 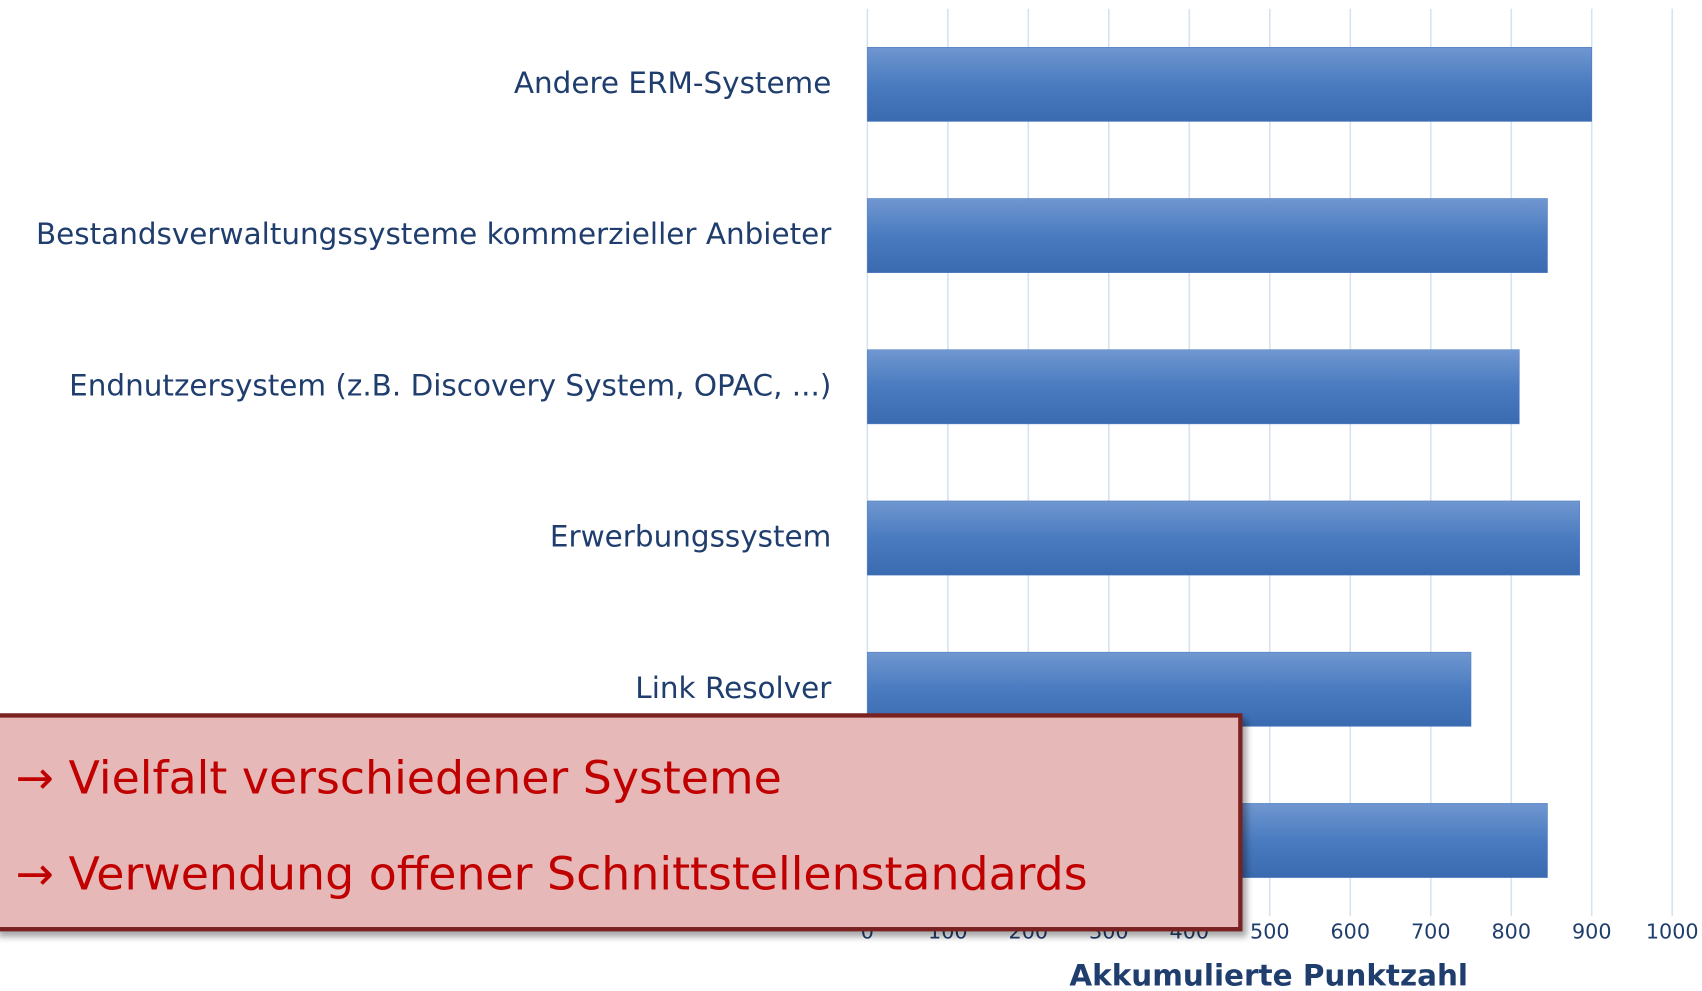 I want to click on callout-line: → Vielfalt verschiedener Systeme, so click(x=399, y=777).